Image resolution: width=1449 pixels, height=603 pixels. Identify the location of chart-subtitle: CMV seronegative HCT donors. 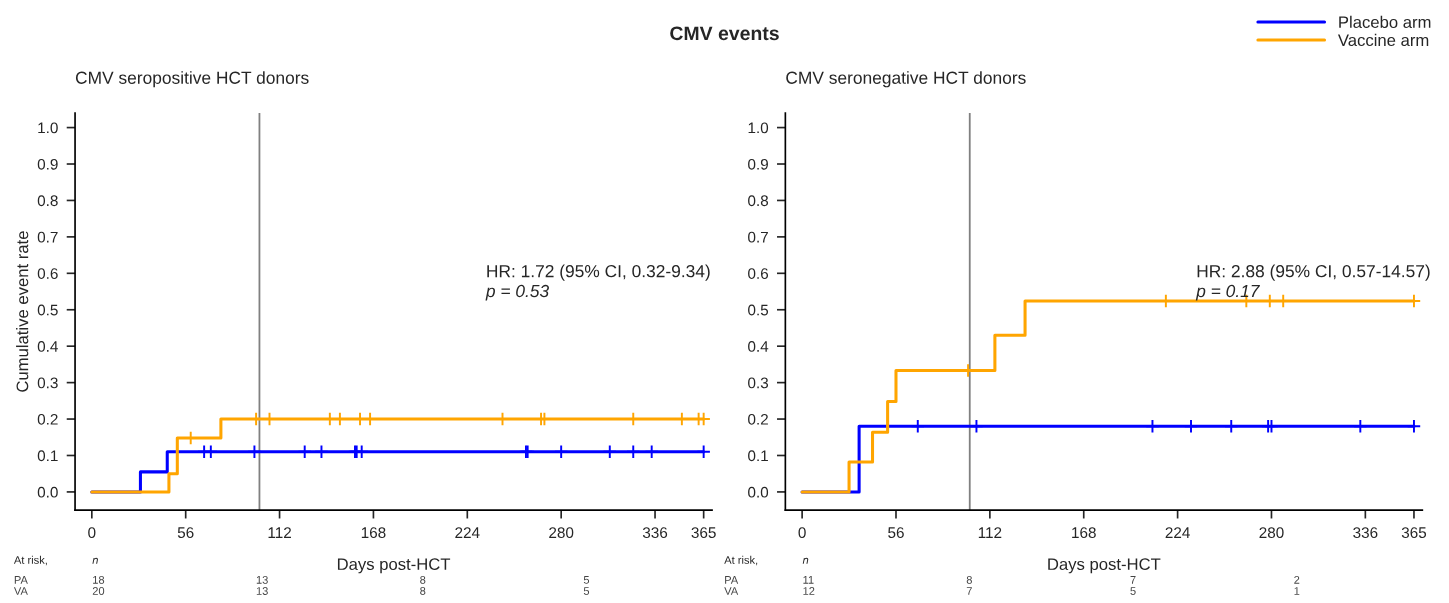
(906, 79).